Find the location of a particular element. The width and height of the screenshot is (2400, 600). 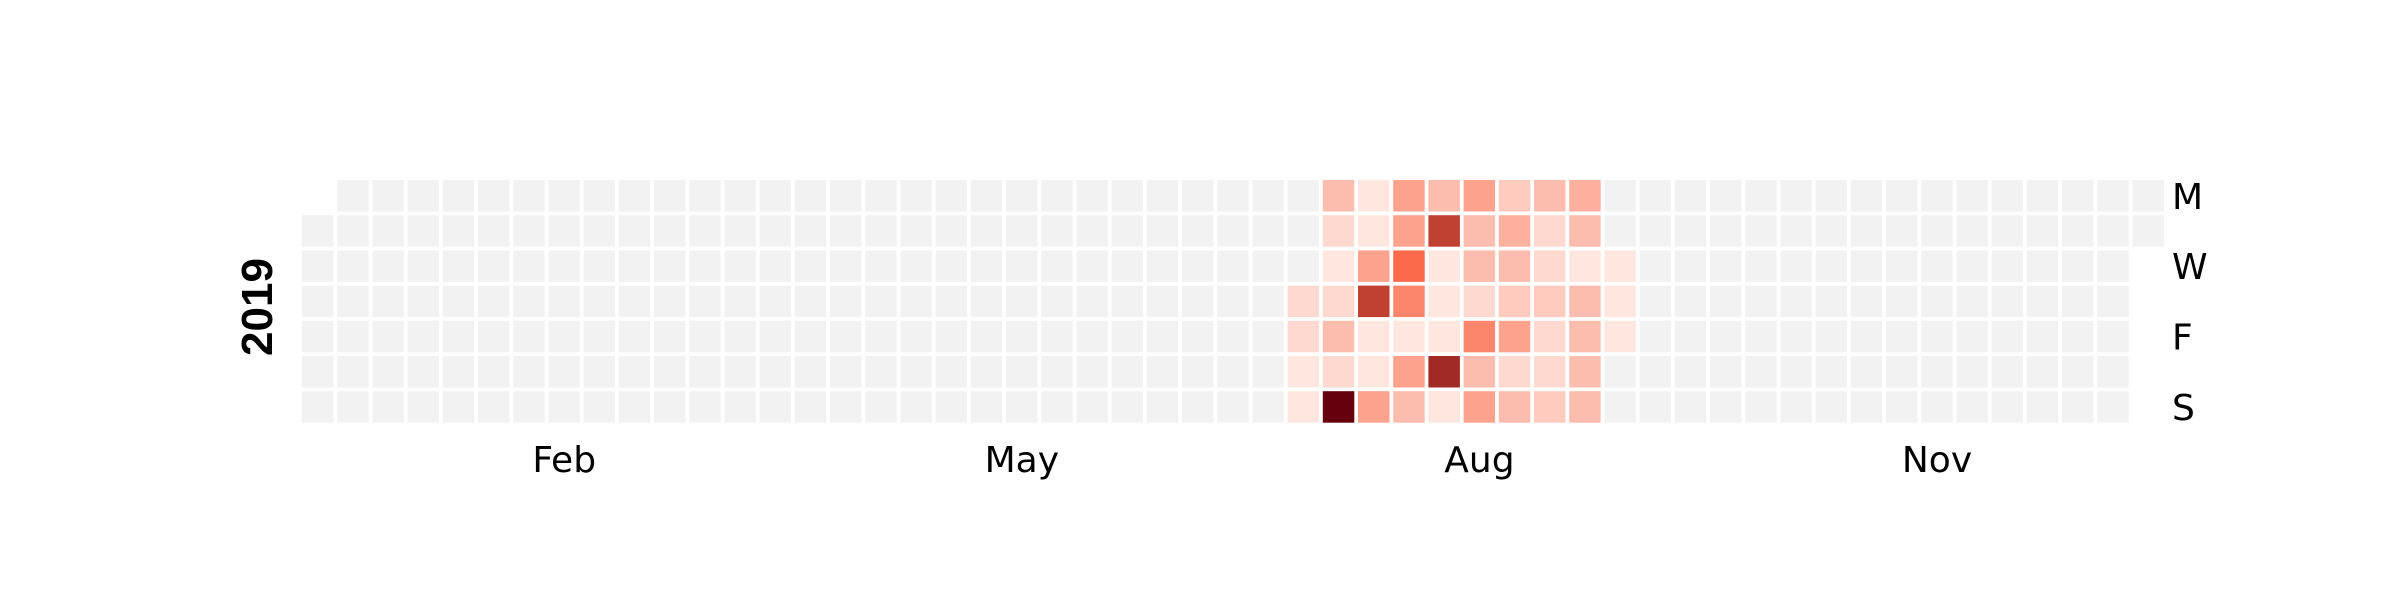

column-tick-label: Aug is located at coordinates (1479, 460).